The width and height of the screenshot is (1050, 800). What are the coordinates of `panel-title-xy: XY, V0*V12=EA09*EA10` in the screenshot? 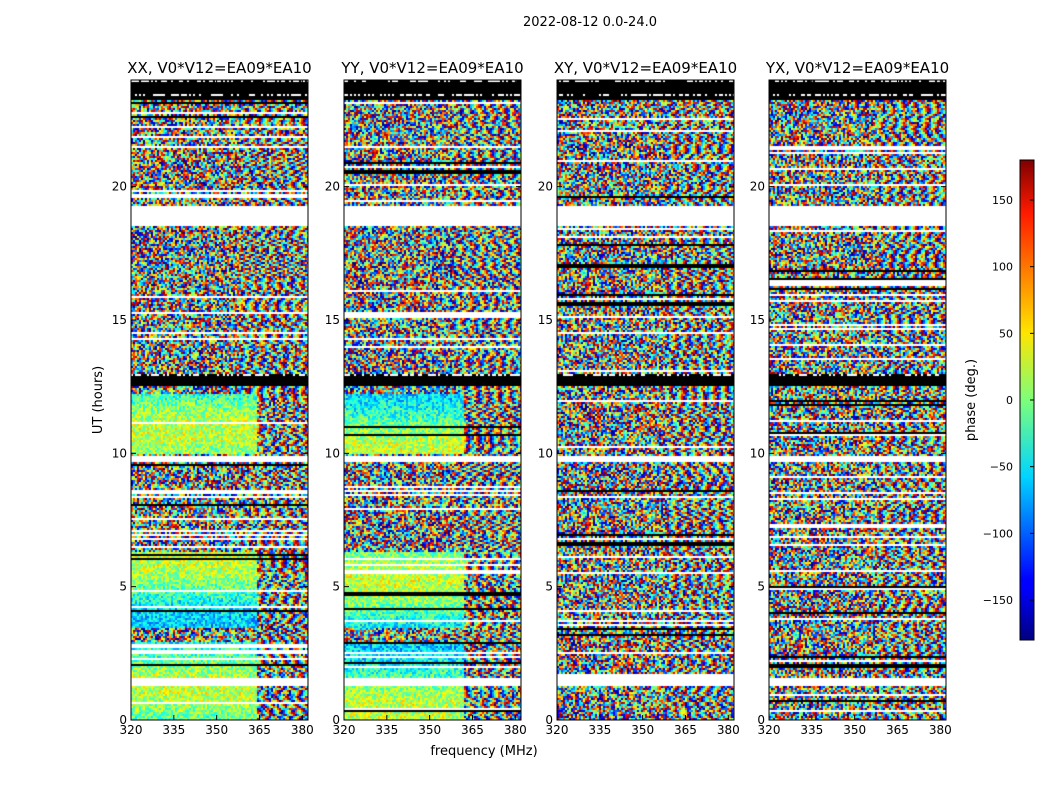 It's located at (645, 68).